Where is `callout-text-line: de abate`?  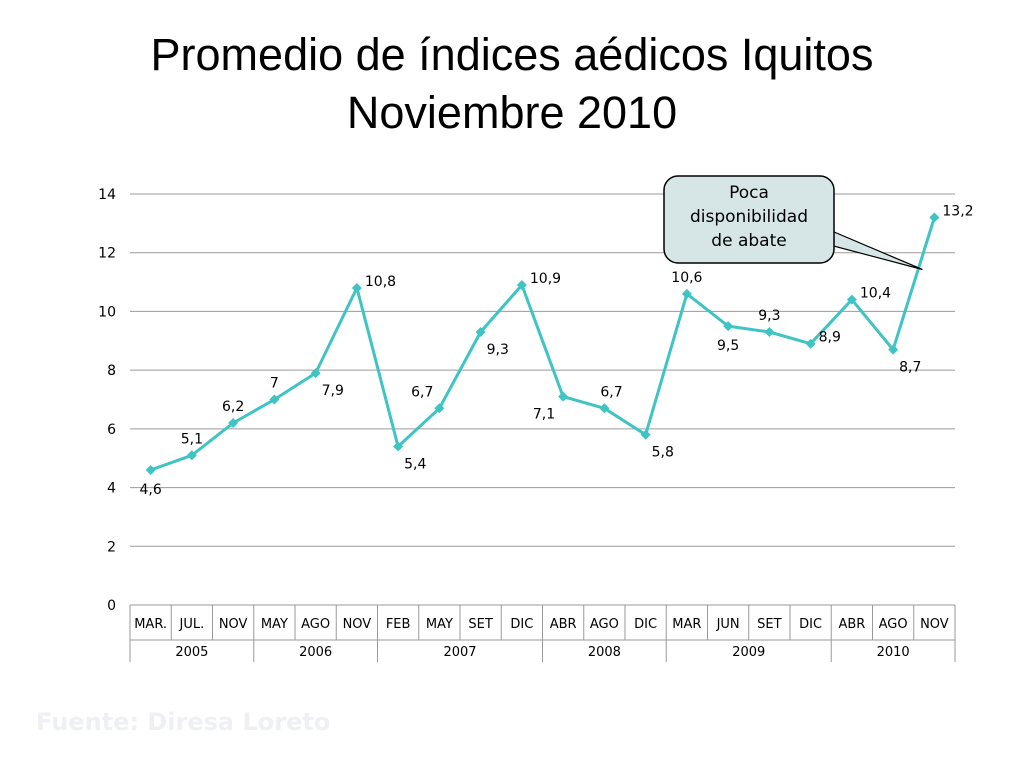 callout-text-line: de abate is located at coordinates (748, 241).